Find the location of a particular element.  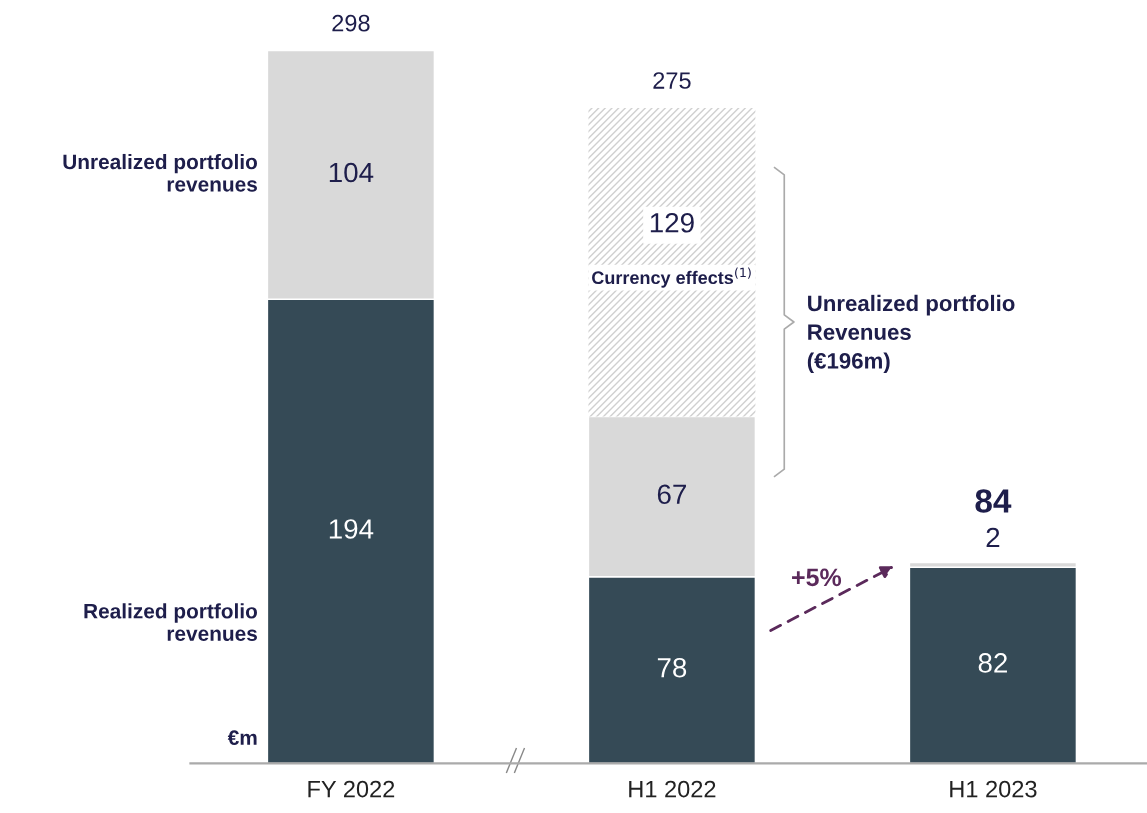

data-label: 82 is located at coordinates (992, 663).